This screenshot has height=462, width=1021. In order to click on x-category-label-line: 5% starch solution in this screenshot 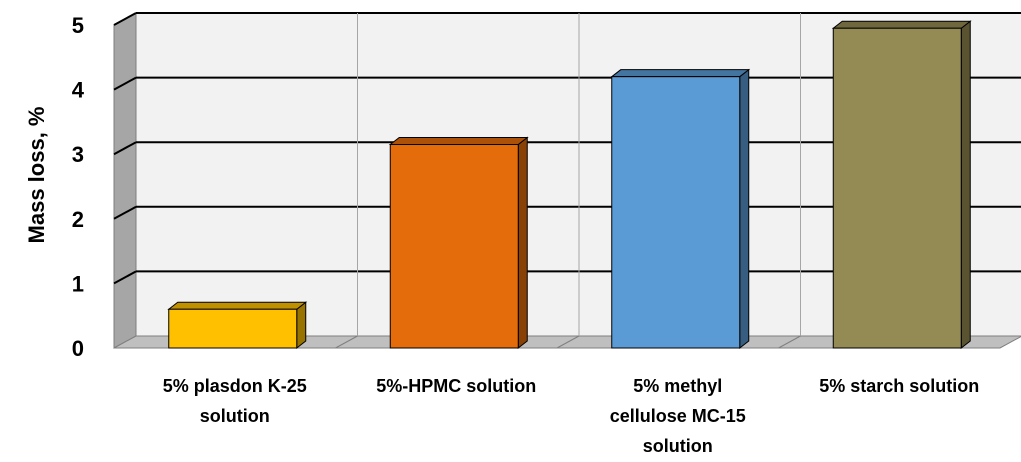, I will do `click(899, 386)`.